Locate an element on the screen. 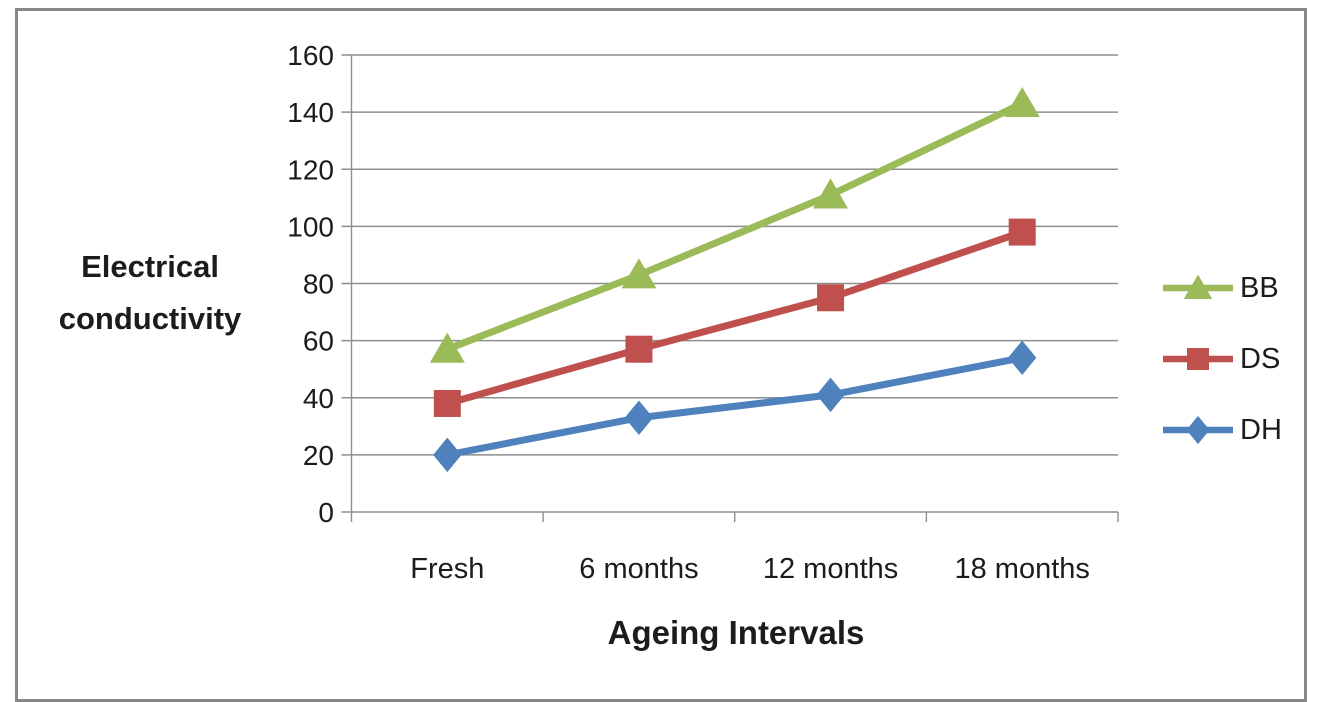  legend-item-bb: BB is located at coordinates (1222, 288).